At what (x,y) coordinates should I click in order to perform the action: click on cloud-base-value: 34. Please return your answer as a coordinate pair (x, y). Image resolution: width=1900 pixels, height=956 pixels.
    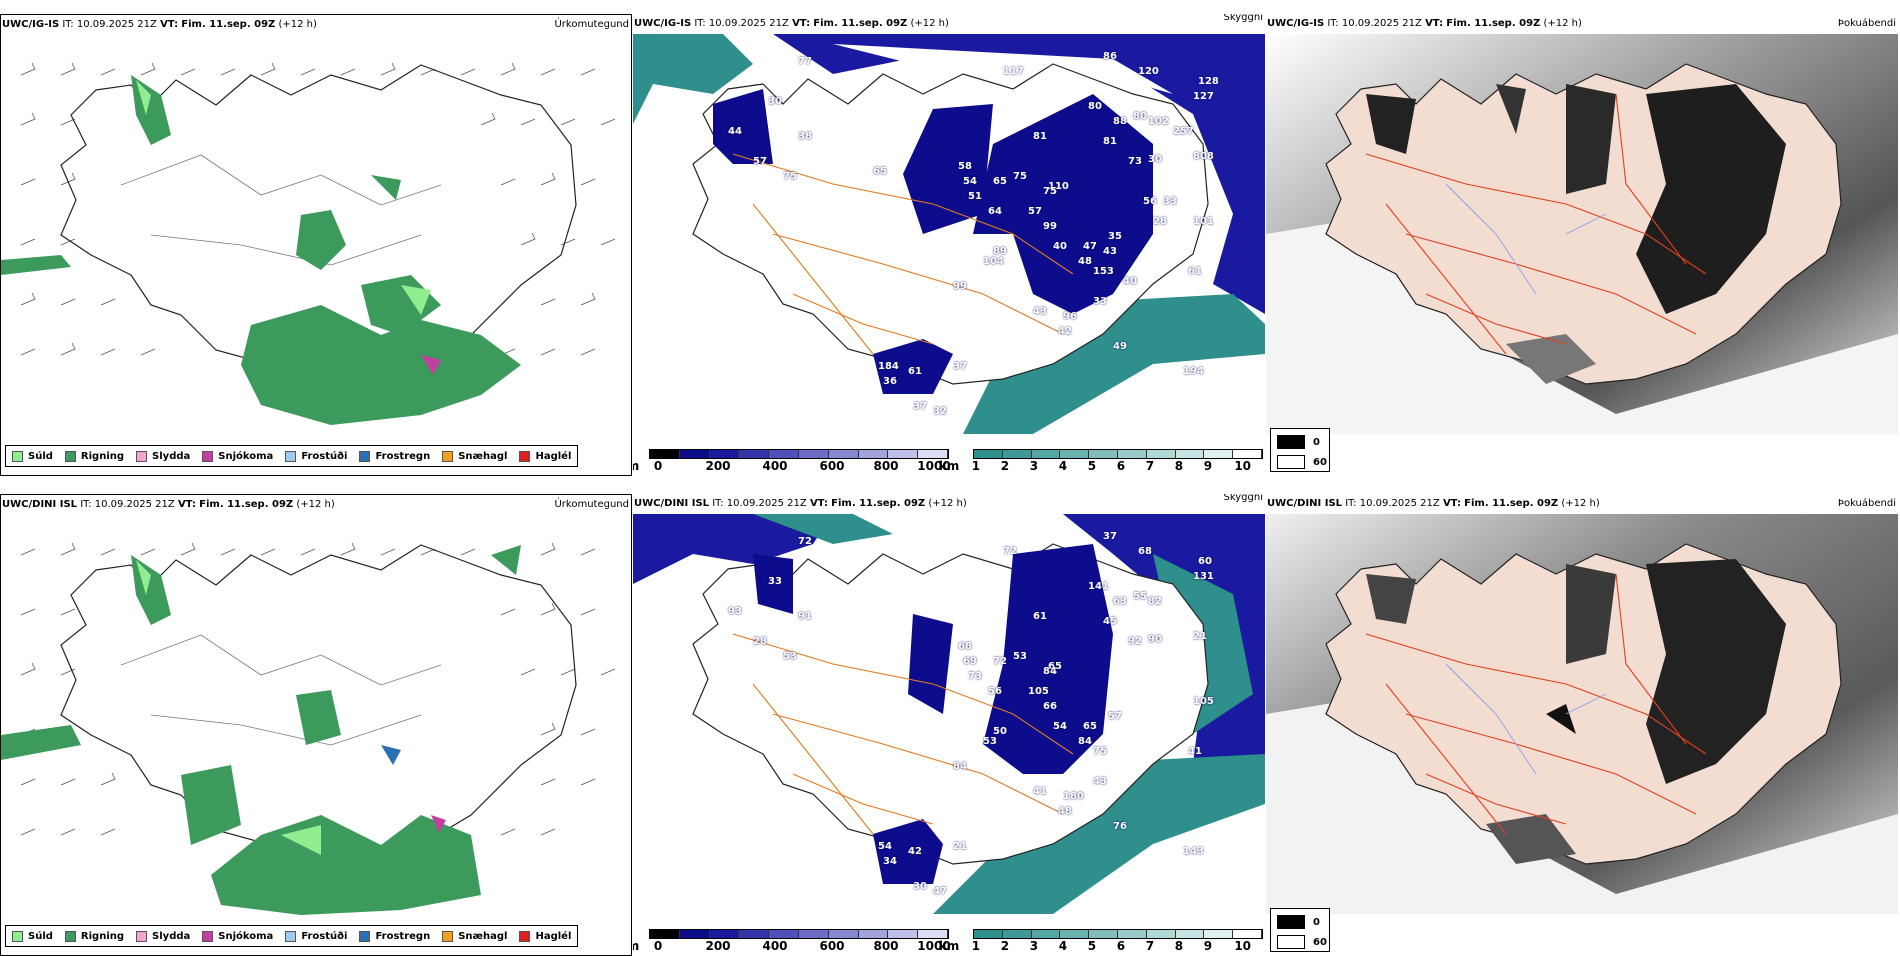
    Looking at the image, I should click on (890, 861).